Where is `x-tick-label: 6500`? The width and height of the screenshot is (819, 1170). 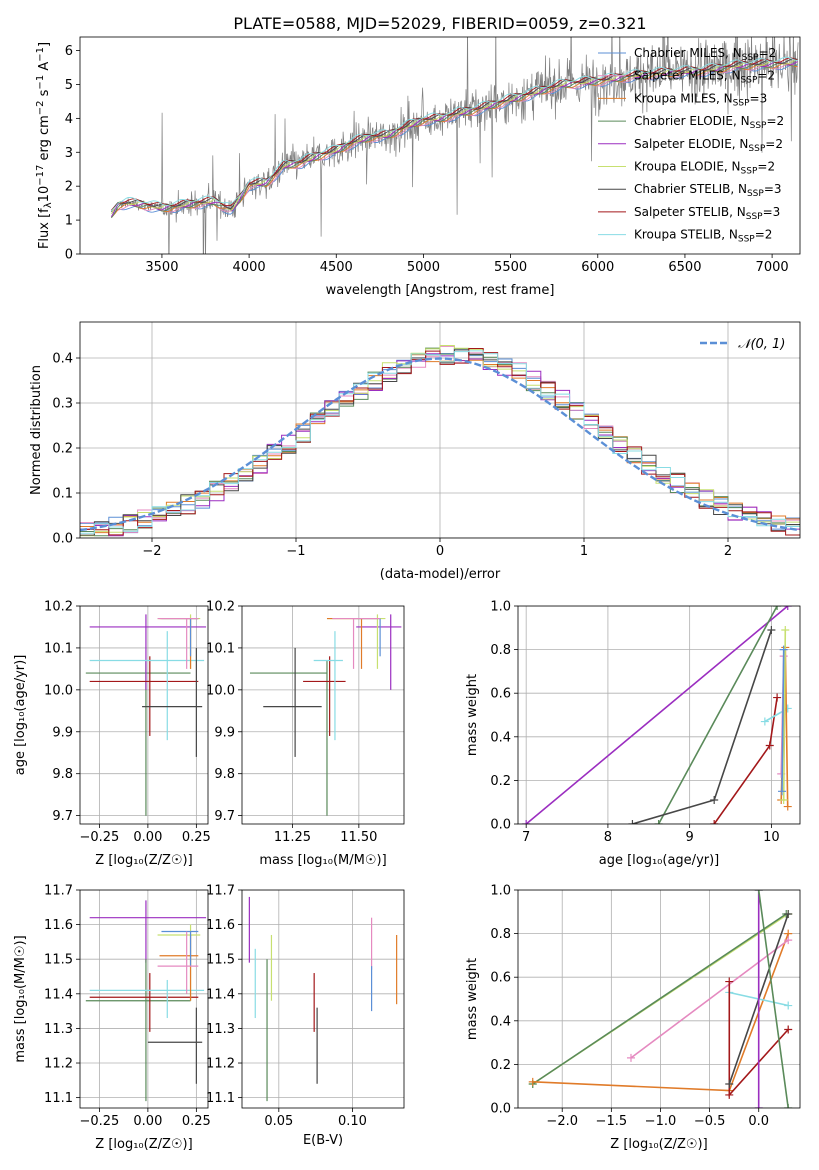 x-tick-label: 6500 is located at coordinates (684, 267).